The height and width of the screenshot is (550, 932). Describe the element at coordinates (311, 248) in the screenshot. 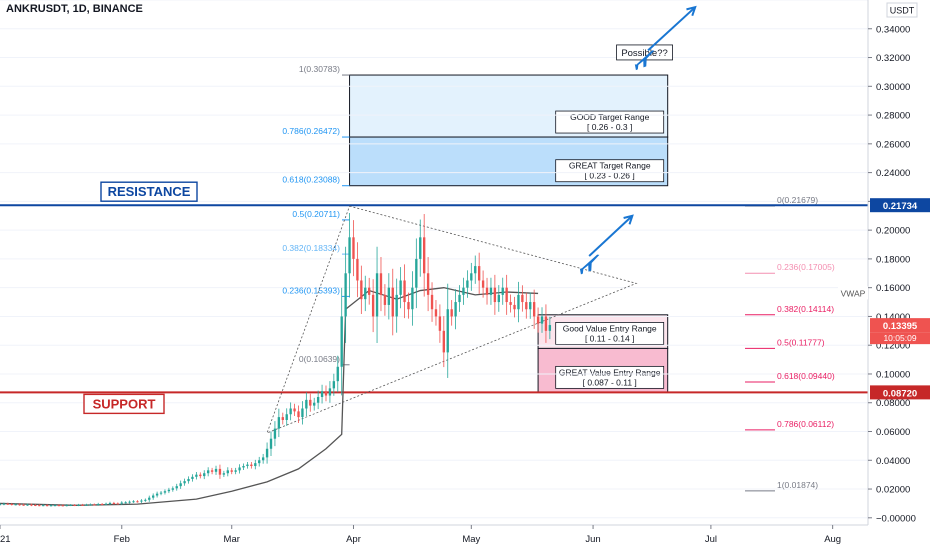

I see `fib-left-label: 0.382(0.18334)` at that location.